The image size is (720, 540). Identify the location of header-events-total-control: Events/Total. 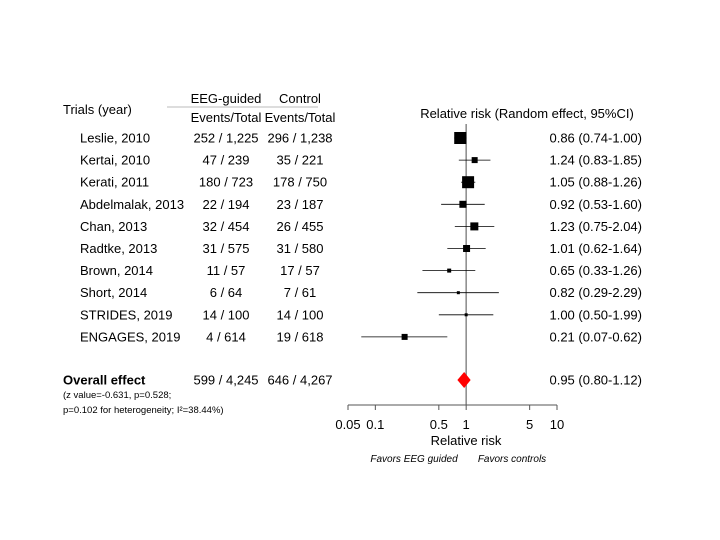
(300, 117).